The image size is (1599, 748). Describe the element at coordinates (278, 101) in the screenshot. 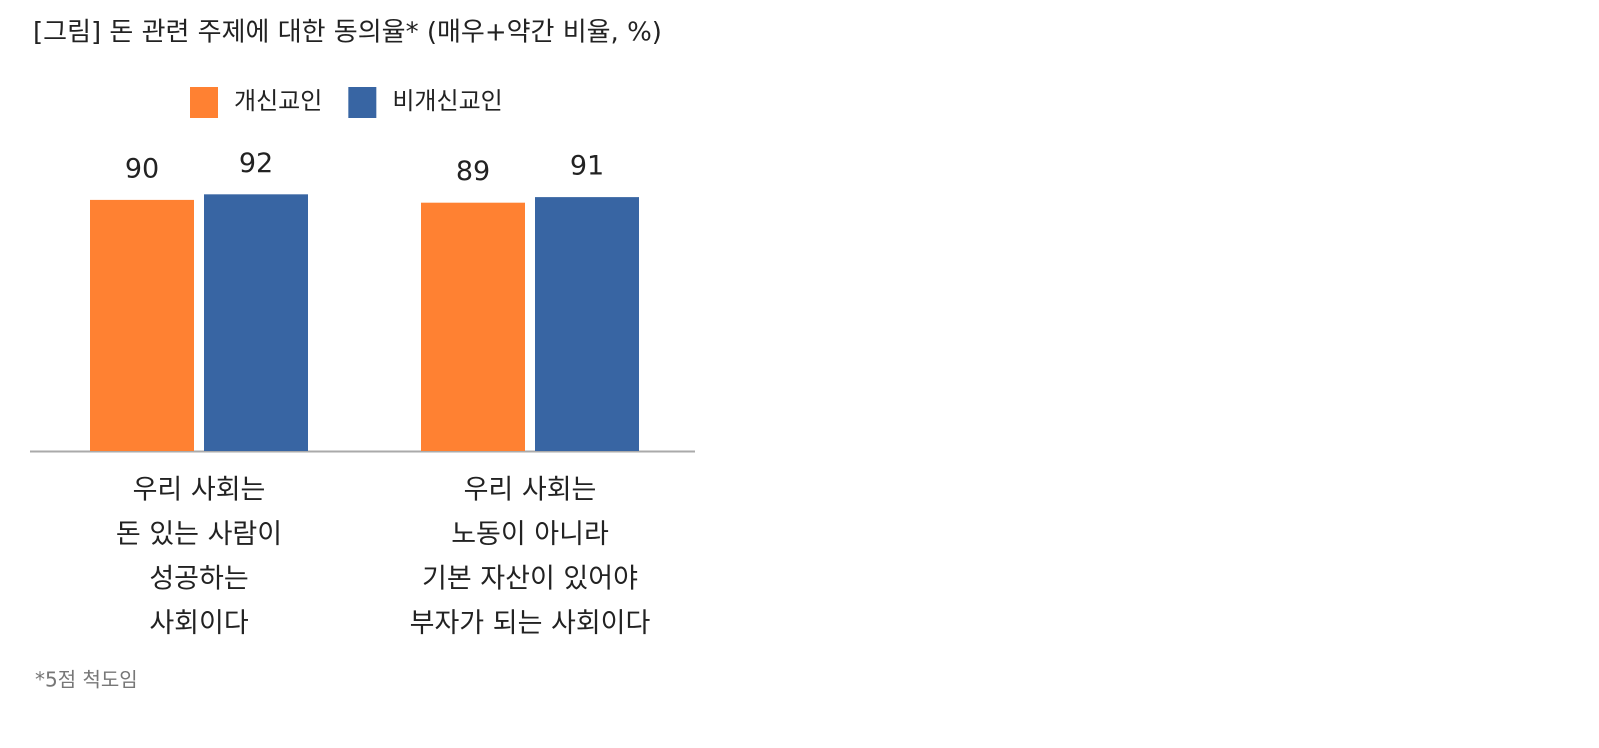

I see `legend-label: 개신교인` at that location.